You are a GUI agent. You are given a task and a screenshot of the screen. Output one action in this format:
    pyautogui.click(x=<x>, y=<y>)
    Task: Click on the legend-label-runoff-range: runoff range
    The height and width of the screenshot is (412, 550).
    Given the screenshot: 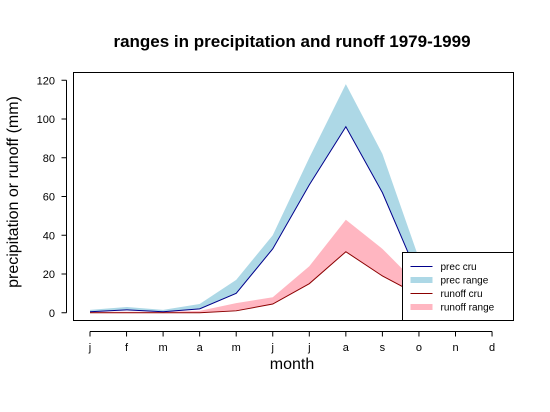 What is the action you would take?
    pyautogui.click(x=468, y=308)
    